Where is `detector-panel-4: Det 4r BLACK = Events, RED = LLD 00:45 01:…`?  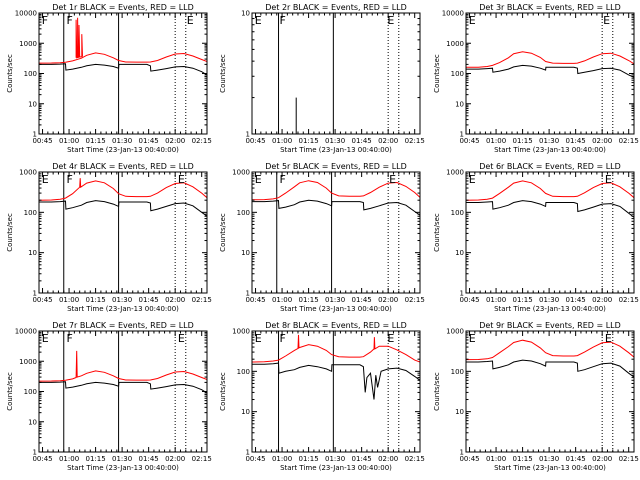
detector-panel-4: Det 4r BLACK = Events, RED = LLD 00:45 01:… is located at coordinates (109, 237).